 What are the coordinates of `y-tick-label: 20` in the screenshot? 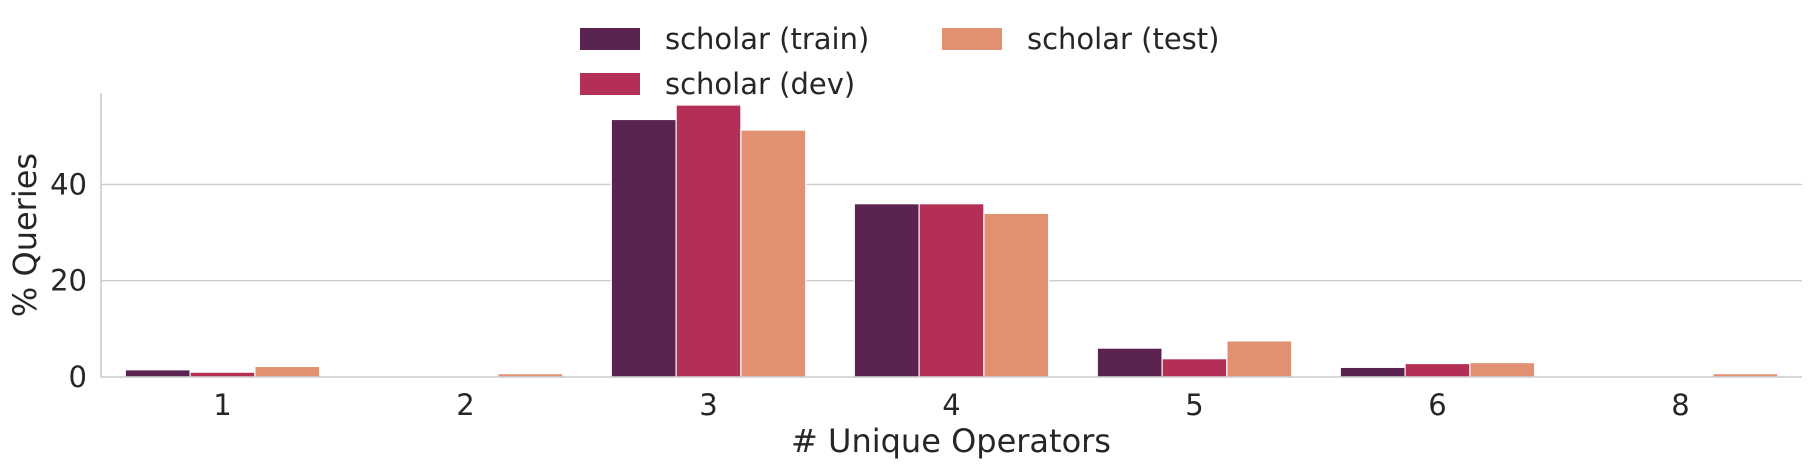 It's located at (68, 281).